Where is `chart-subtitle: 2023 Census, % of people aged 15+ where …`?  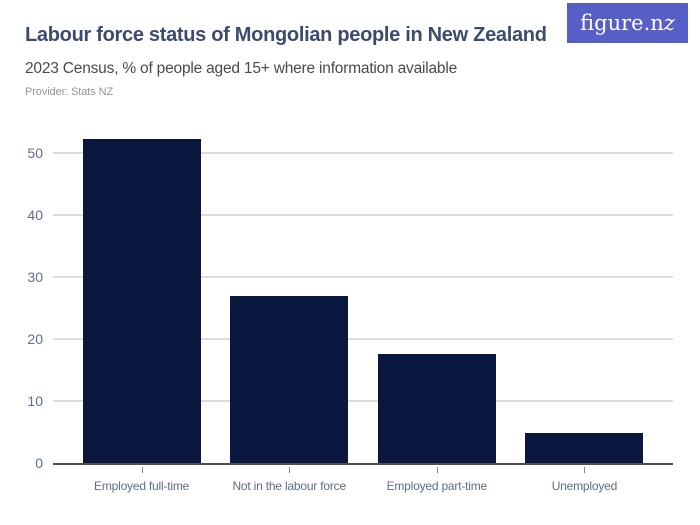
chart-subtitle: 2023 Census, % of people aged 15+ where … is located at coordinates (241, 68).